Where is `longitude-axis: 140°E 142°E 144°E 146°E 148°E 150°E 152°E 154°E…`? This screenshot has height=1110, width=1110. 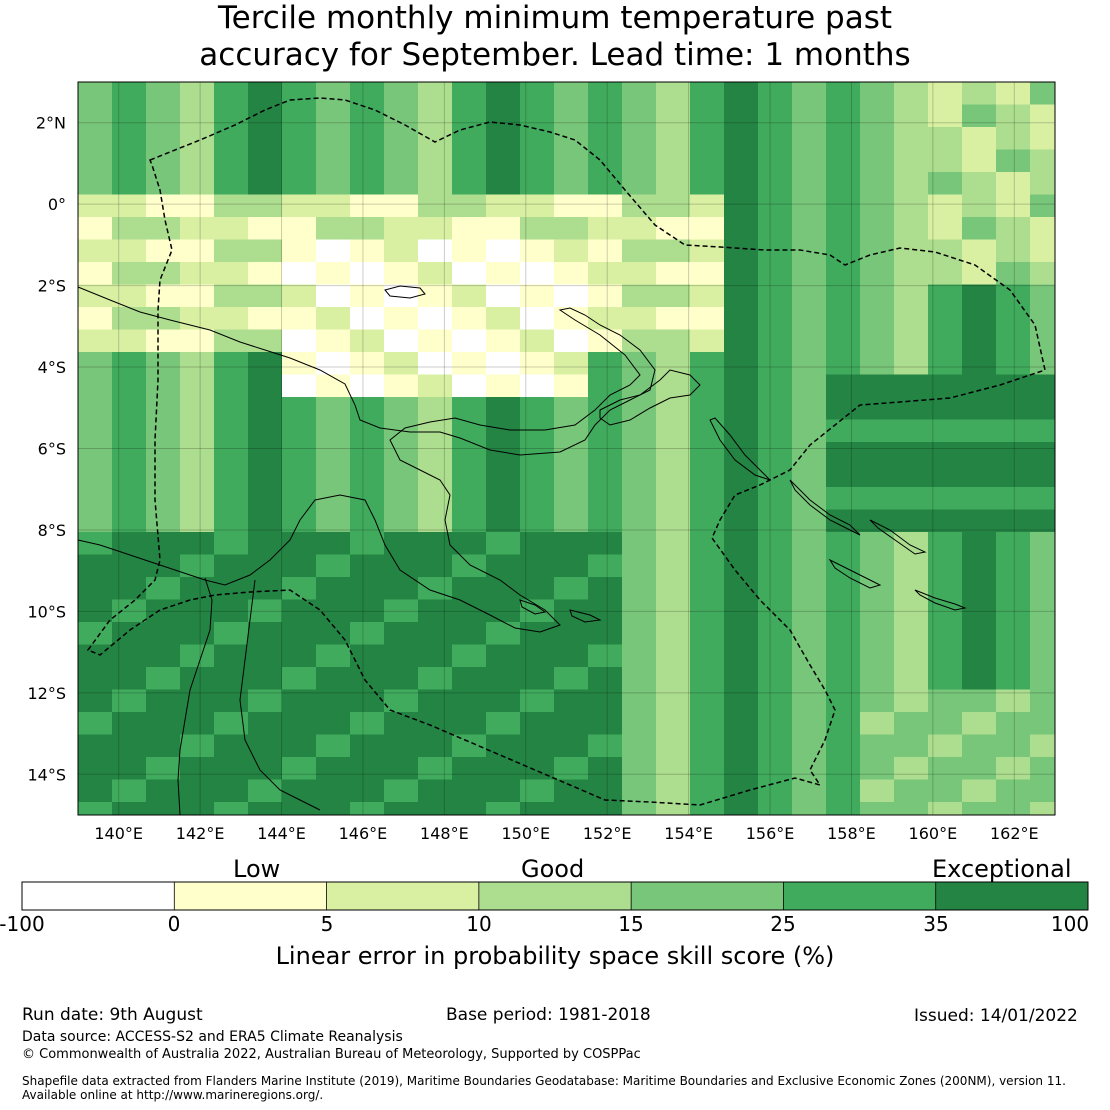 longitude-axis: 140°E 142°E 144°E 146°E 148°E 150°E 152°E 154°E… is located at coordinates (566, 833).